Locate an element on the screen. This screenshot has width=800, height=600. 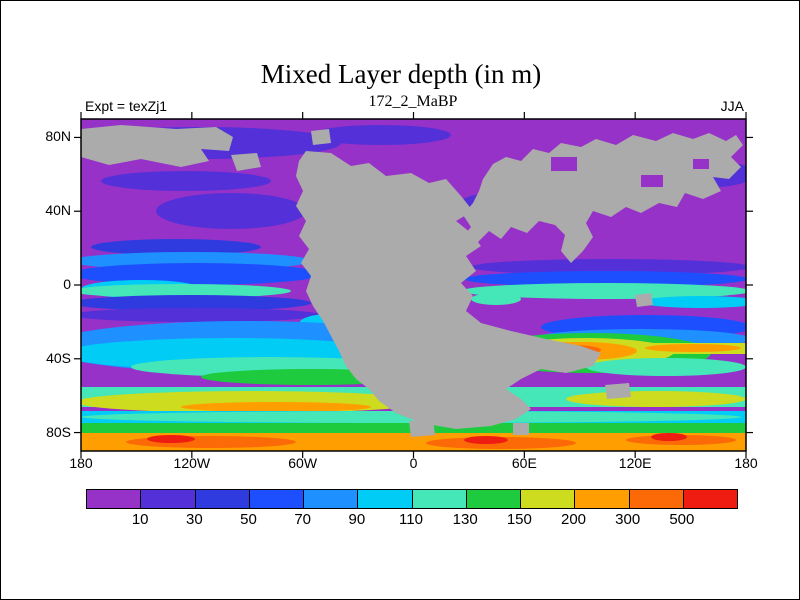
season-label: JJA is located at coordinates (732, 106).